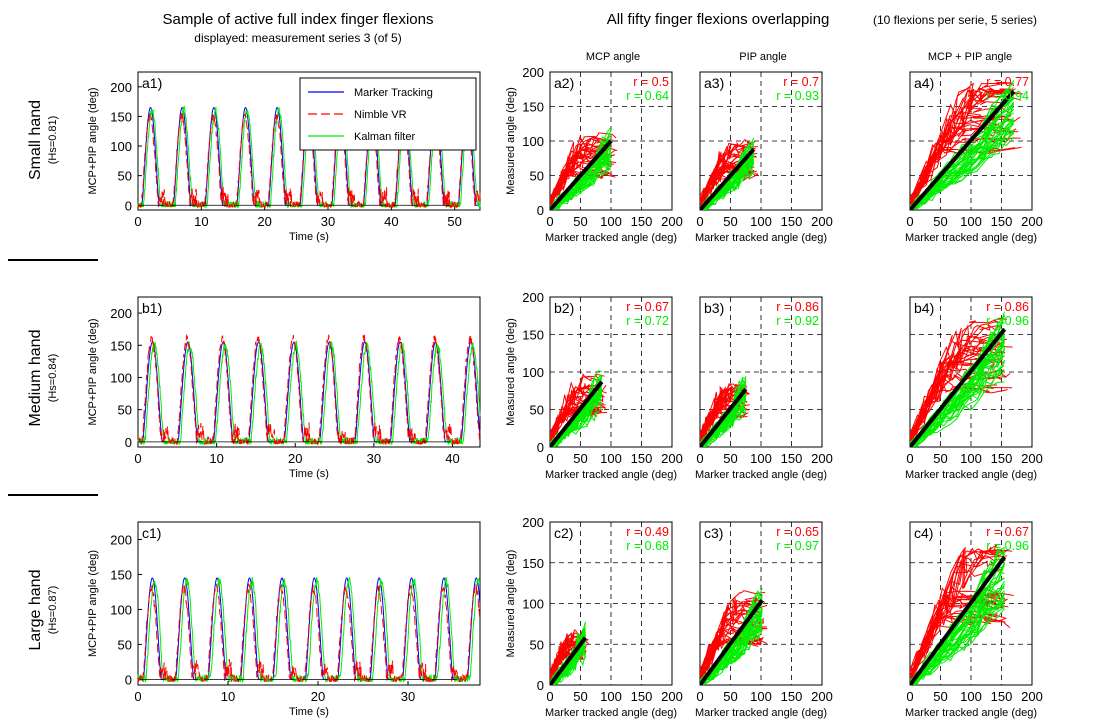  What do you see at coordinates (564, 308) in the screenshot?
I see `panel-label: b2)` at bounding box center [564, 308].